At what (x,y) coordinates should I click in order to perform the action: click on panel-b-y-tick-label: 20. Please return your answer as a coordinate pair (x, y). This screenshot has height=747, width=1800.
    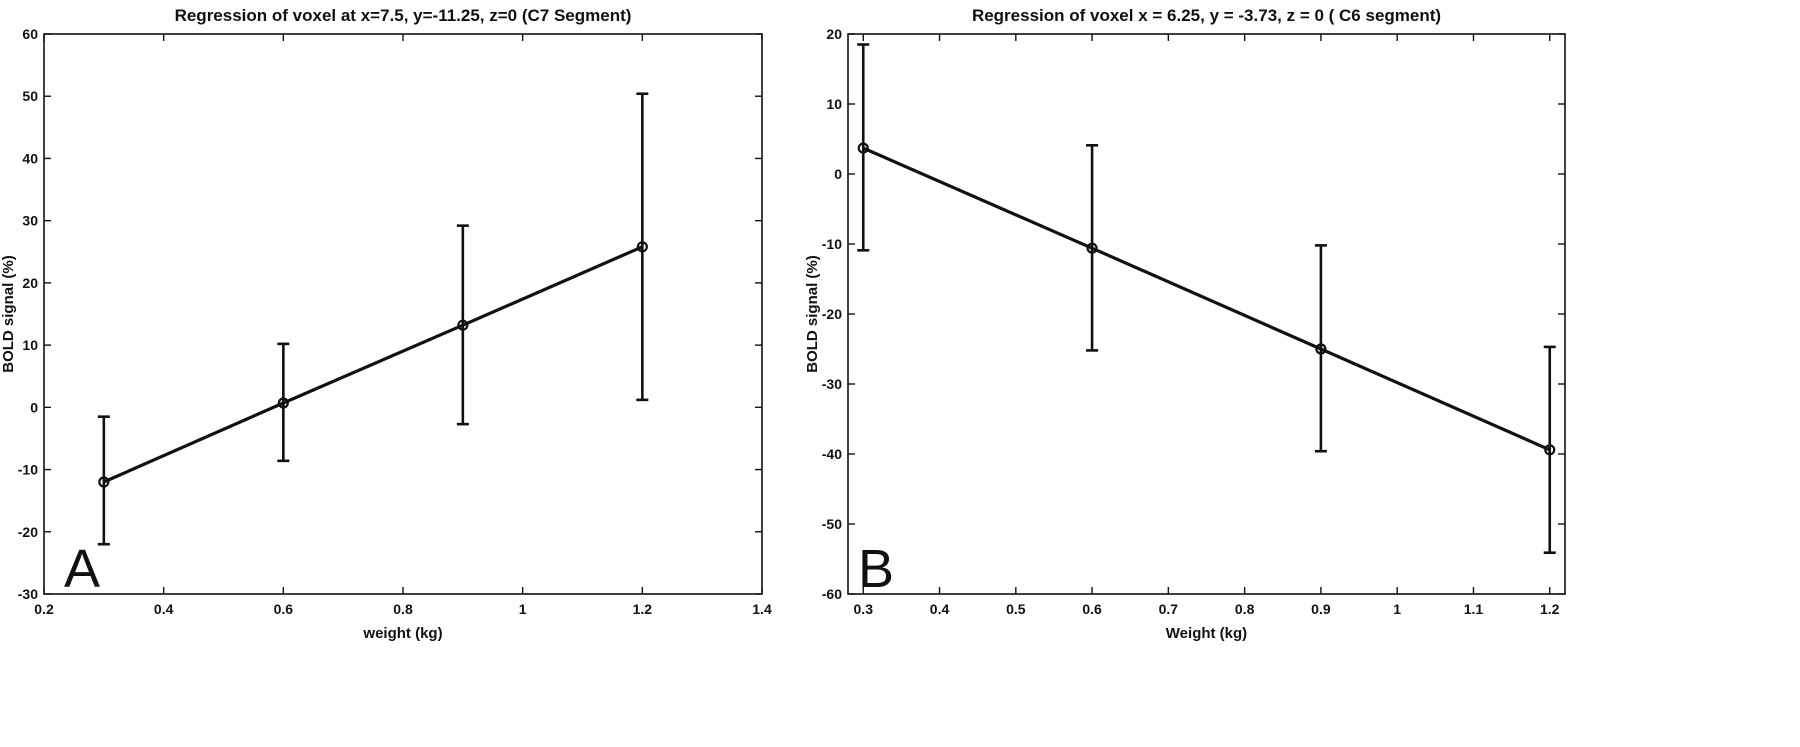
    Looking at the image, I should click on (834, 34).